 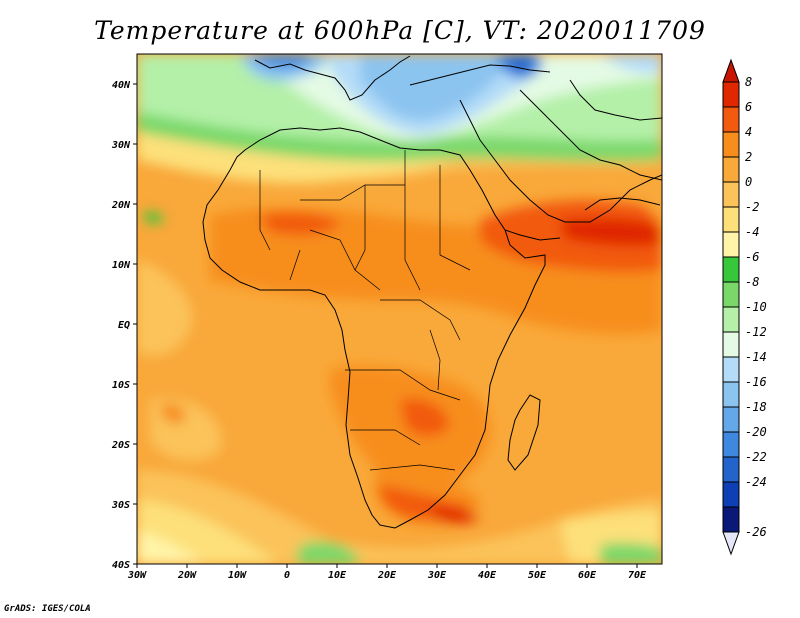 I want to click on colorbar: 8 6 4 2 0 -2 -4 -6 -8 -10 -12 -14 -16 -18 -20 -22 -24 -26, so click(x=744, y=307).